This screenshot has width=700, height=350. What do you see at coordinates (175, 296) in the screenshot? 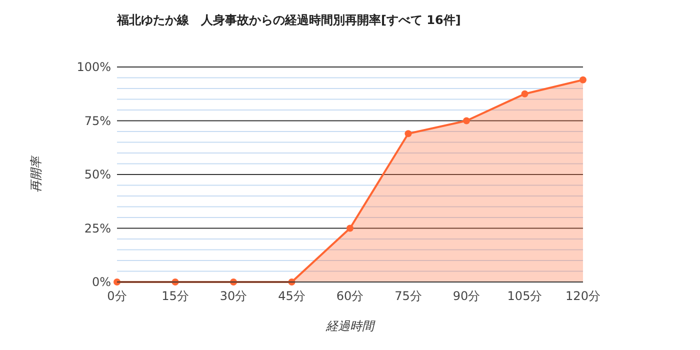
I see `x-tick-label: 15分` at bounding box center [175, 296].